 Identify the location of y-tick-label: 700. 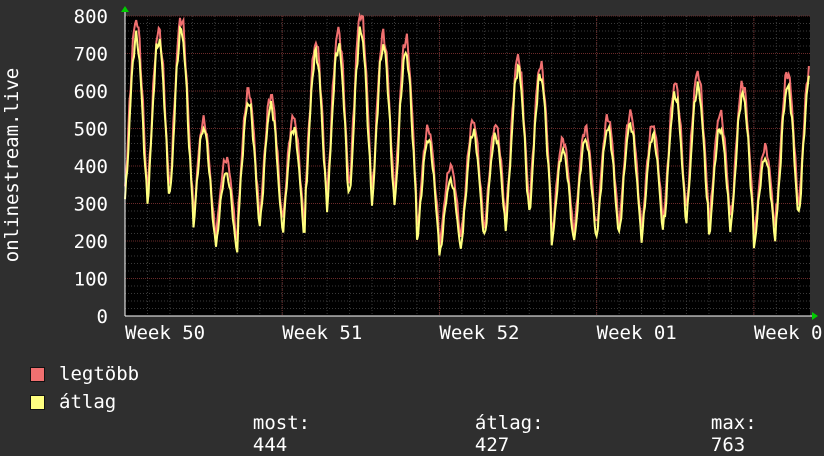
(91, 55).